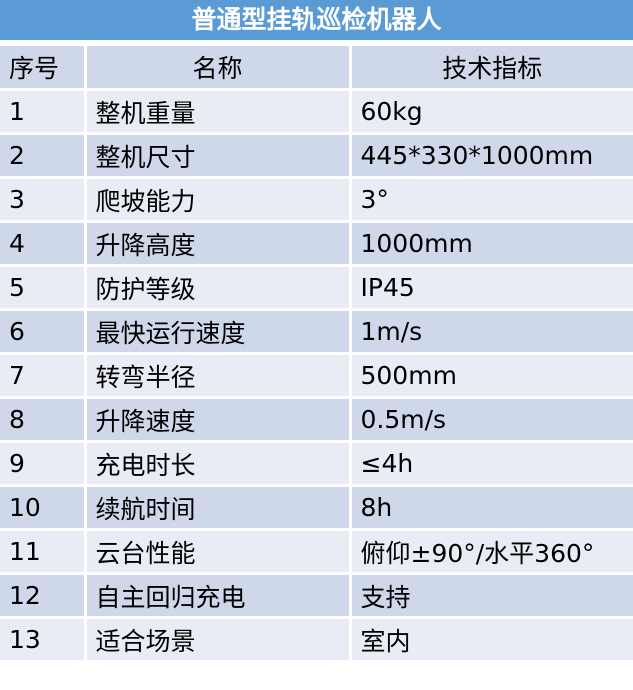 Image resolution: width=633 pixels, height=690 pixels. Describe the element at coordinates (490, 419) in the screenshot. I see `row-value: 0.5m/s` at that location.